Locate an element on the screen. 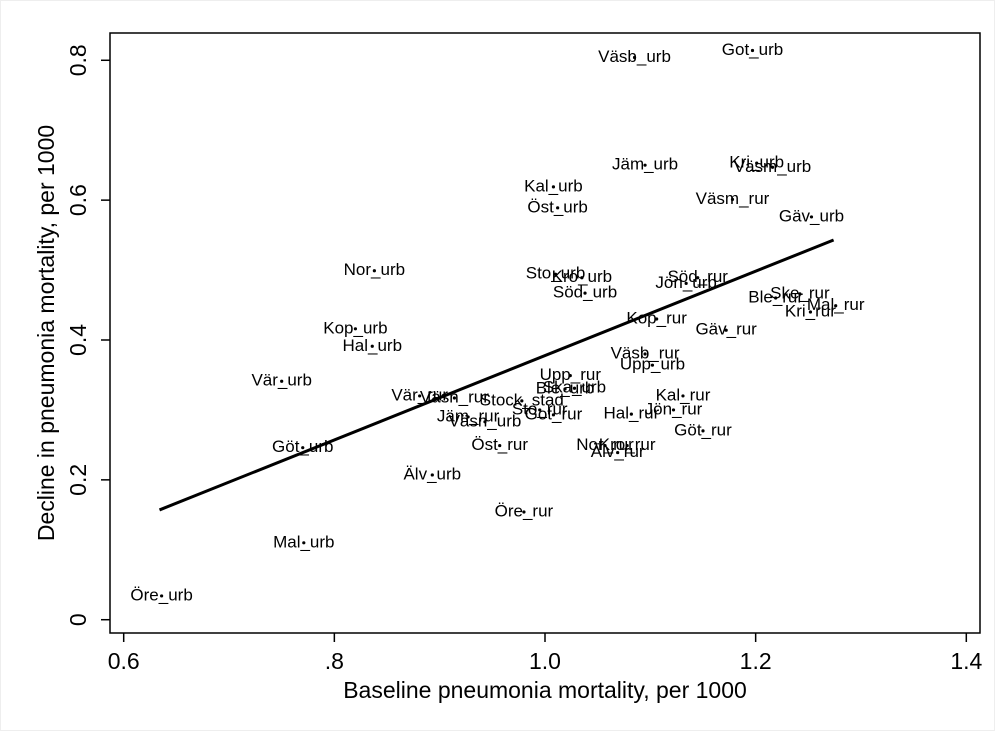  point-label: Nor_rur is located at coordinates (605, 444).